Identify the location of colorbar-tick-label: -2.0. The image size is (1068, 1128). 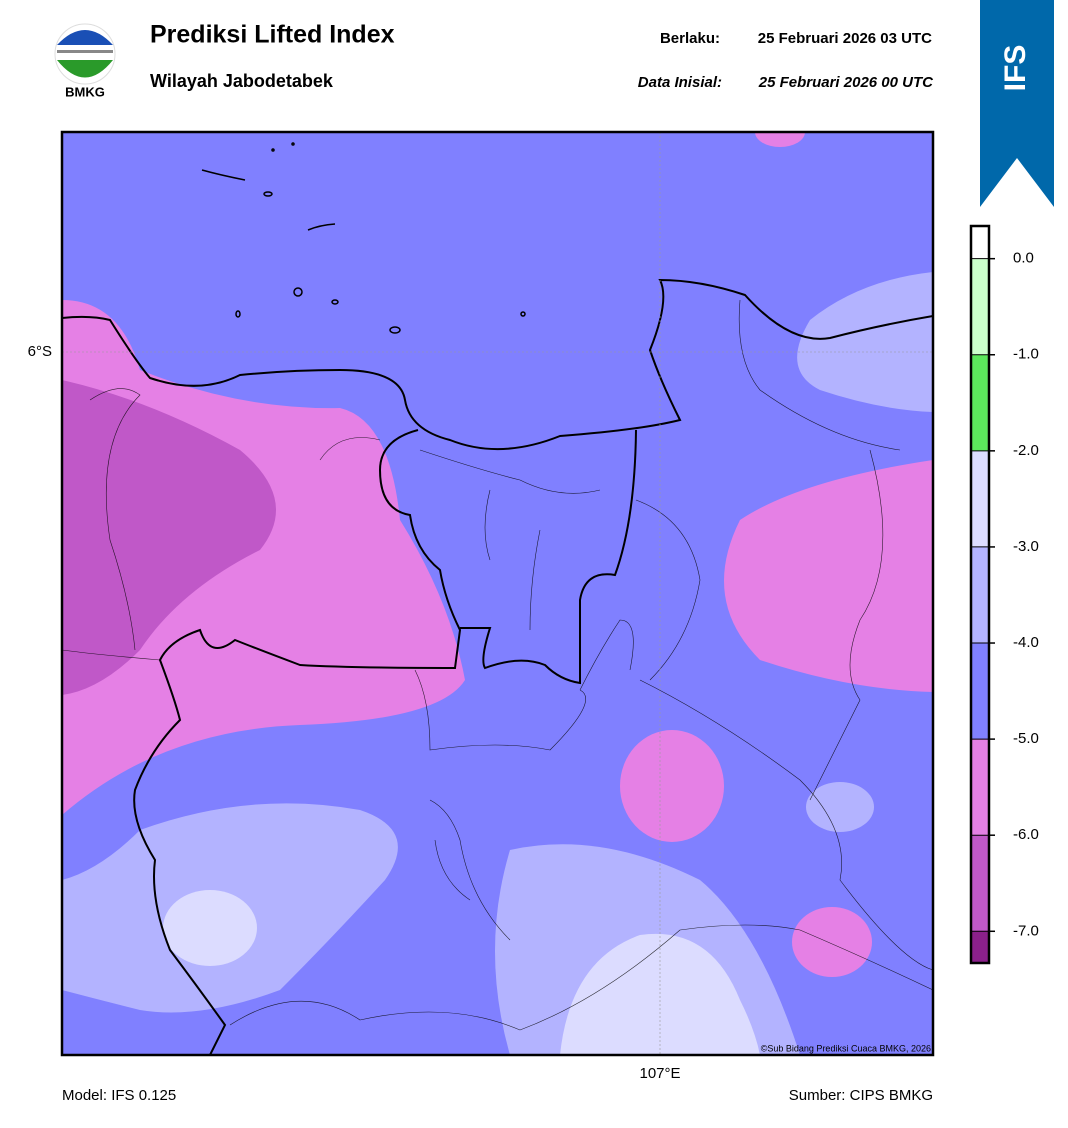
(1026, 450).